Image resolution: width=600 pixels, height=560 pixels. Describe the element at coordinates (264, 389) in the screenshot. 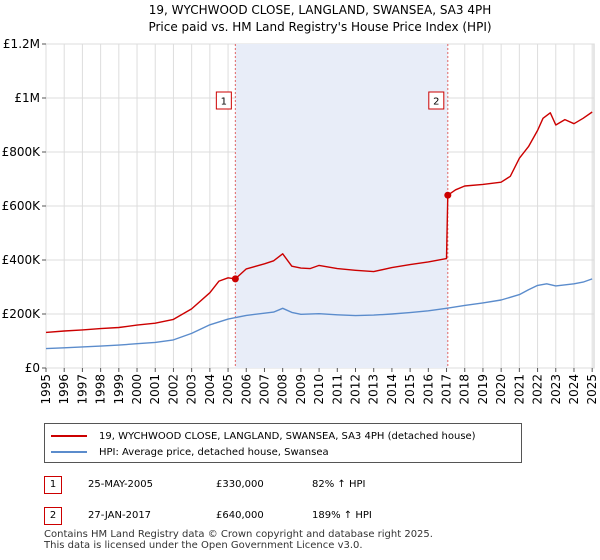

I see `x-tick-label: 2007` at that location.